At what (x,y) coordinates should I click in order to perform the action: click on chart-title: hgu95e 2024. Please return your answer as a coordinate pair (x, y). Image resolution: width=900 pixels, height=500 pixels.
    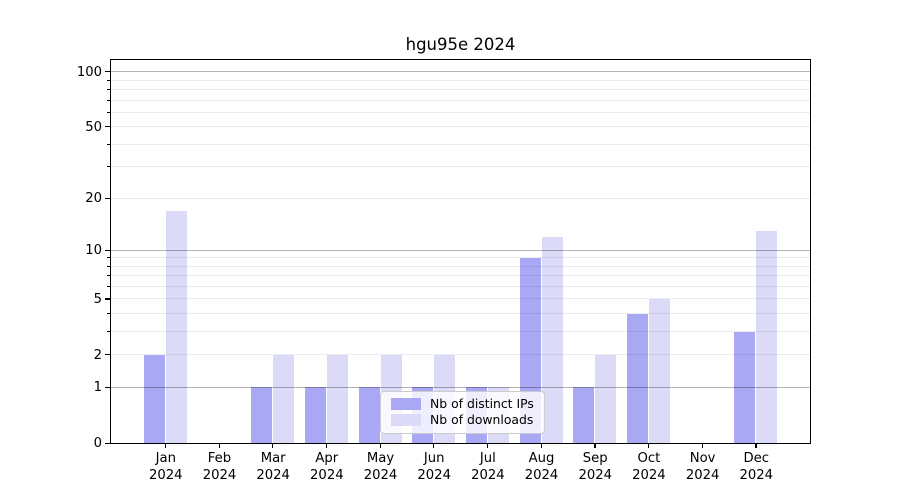
    Looking at the image, I should click on (460, 44).